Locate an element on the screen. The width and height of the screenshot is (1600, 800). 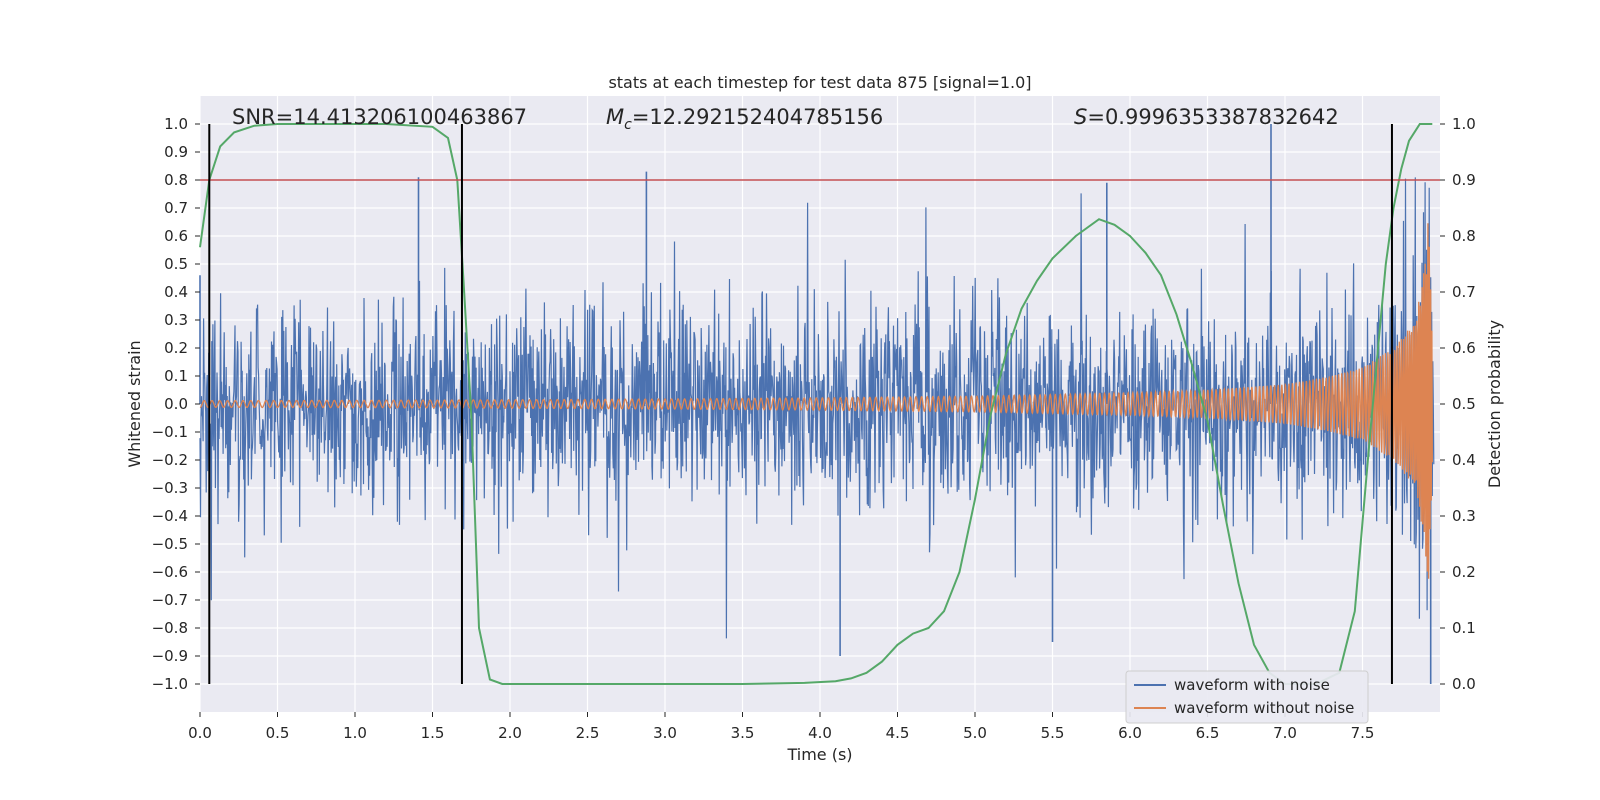
y-tick-label: −0.3 is located at coordinates (170, 488).